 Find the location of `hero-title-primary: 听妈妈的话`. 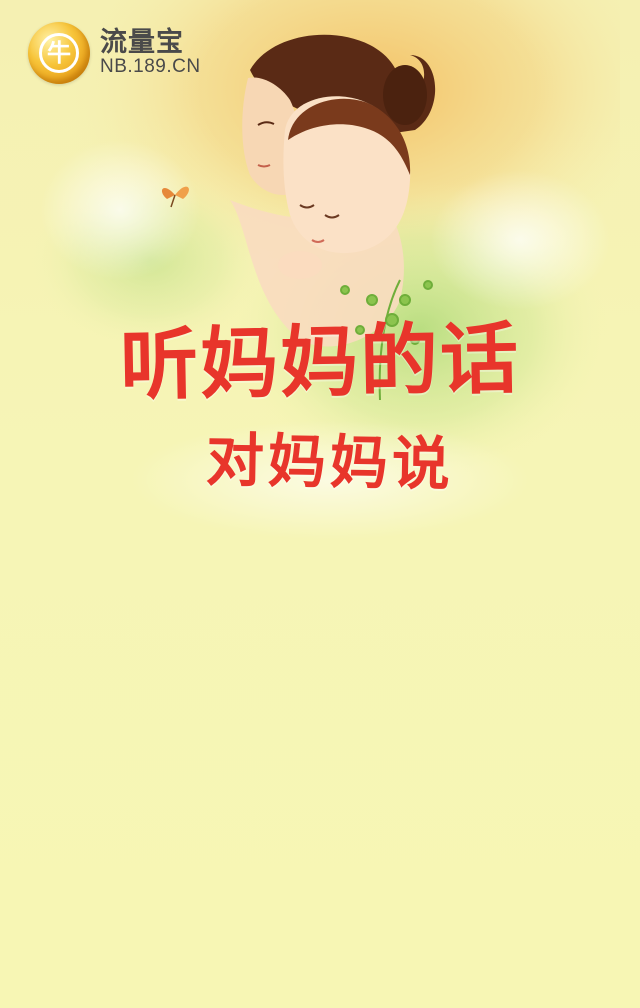

hero-title-primary: 听妈妈的话 is located at coordinates (320, 363).